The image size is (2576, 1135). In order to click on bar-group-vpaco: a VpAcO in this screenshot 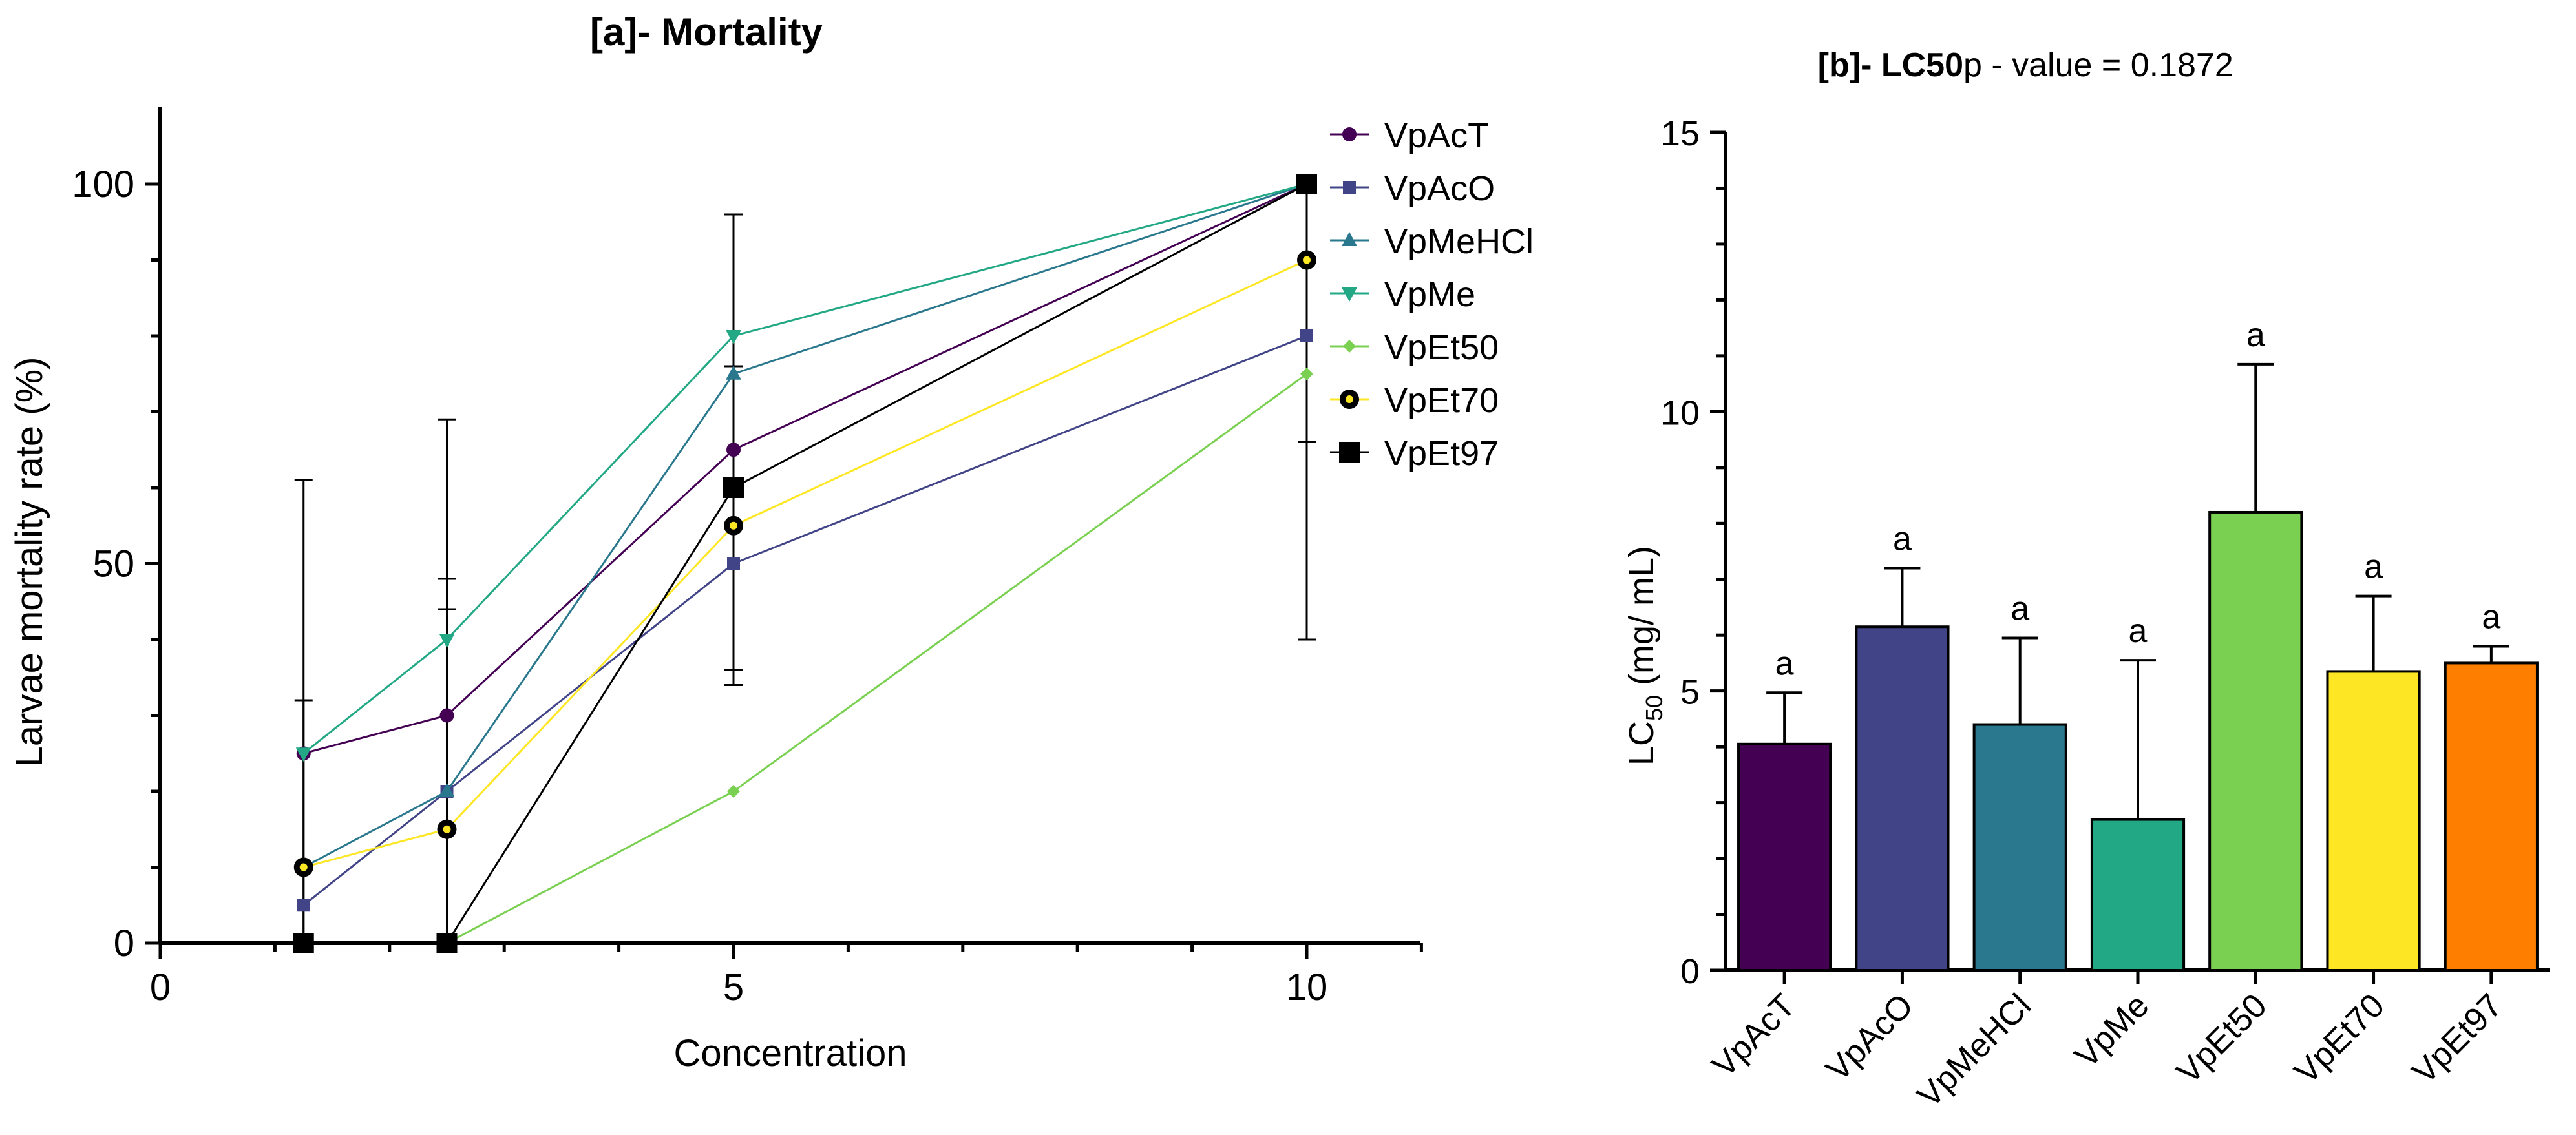, I will do `click(1884, 804)`.